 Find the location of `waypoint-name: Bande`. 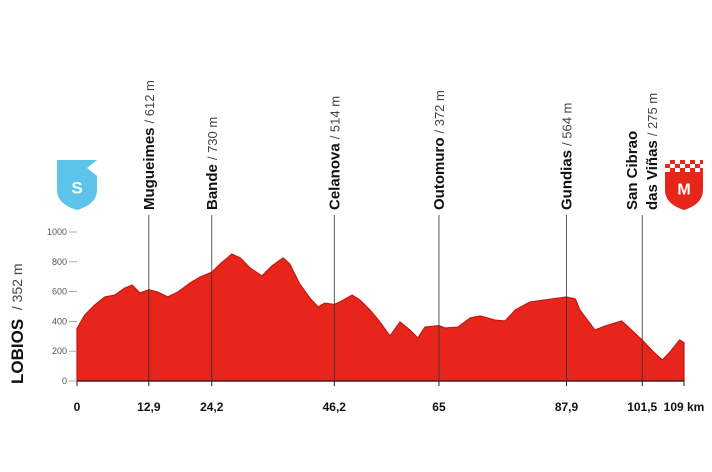

waypoint-name: Bande is located at coordinates (211, 187).